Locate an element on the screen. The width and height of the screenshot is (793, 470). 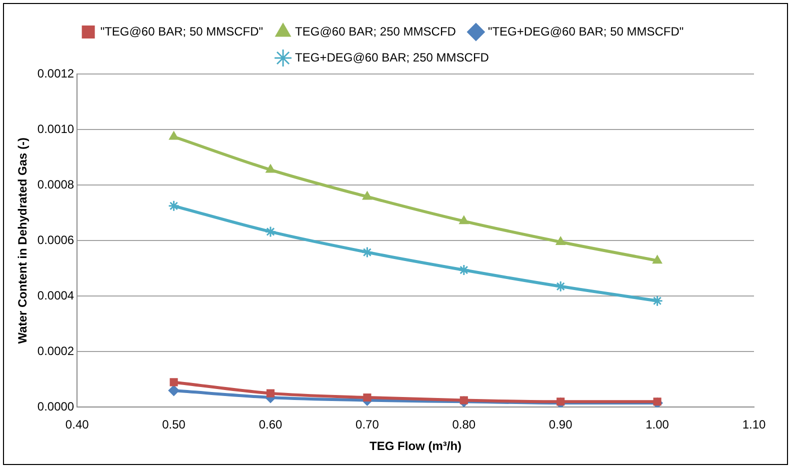
x-tick-label: 0.80 is located at coordinates (464, 425).